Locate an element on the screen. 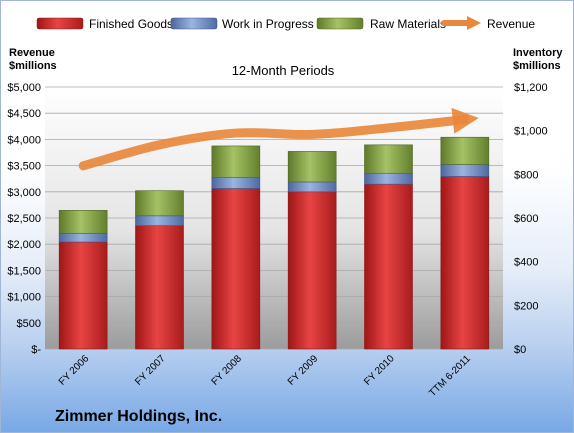 This screenshot has height=433, width=574. right-axis-tick-label: $800 is located at coordinates (526, 175).